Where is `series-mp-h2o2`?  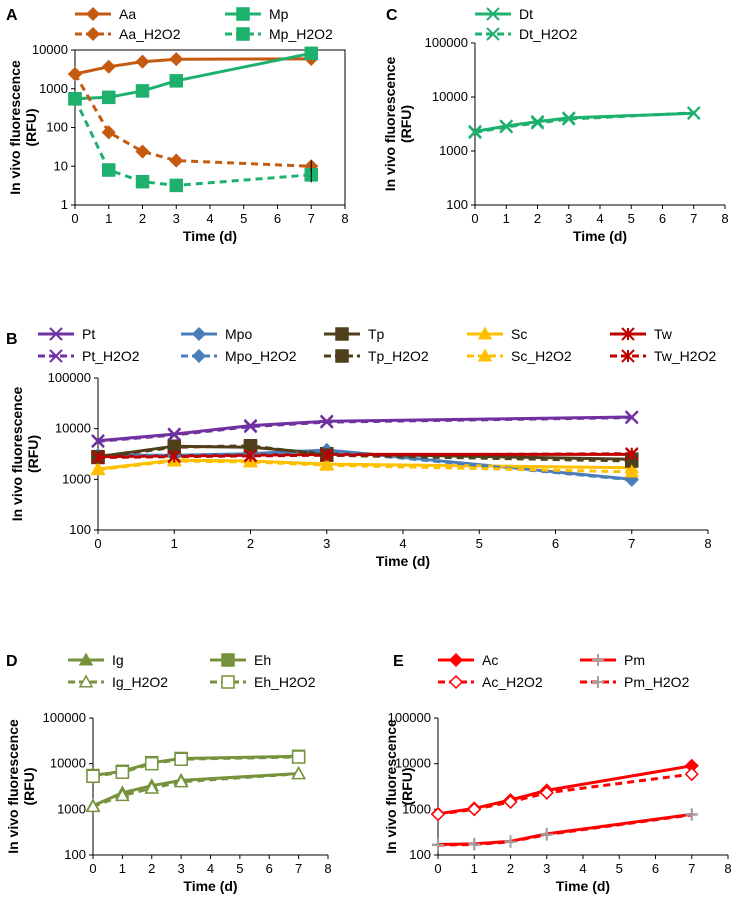
series-mp-h2o2 is located at coordinates (193, 142).